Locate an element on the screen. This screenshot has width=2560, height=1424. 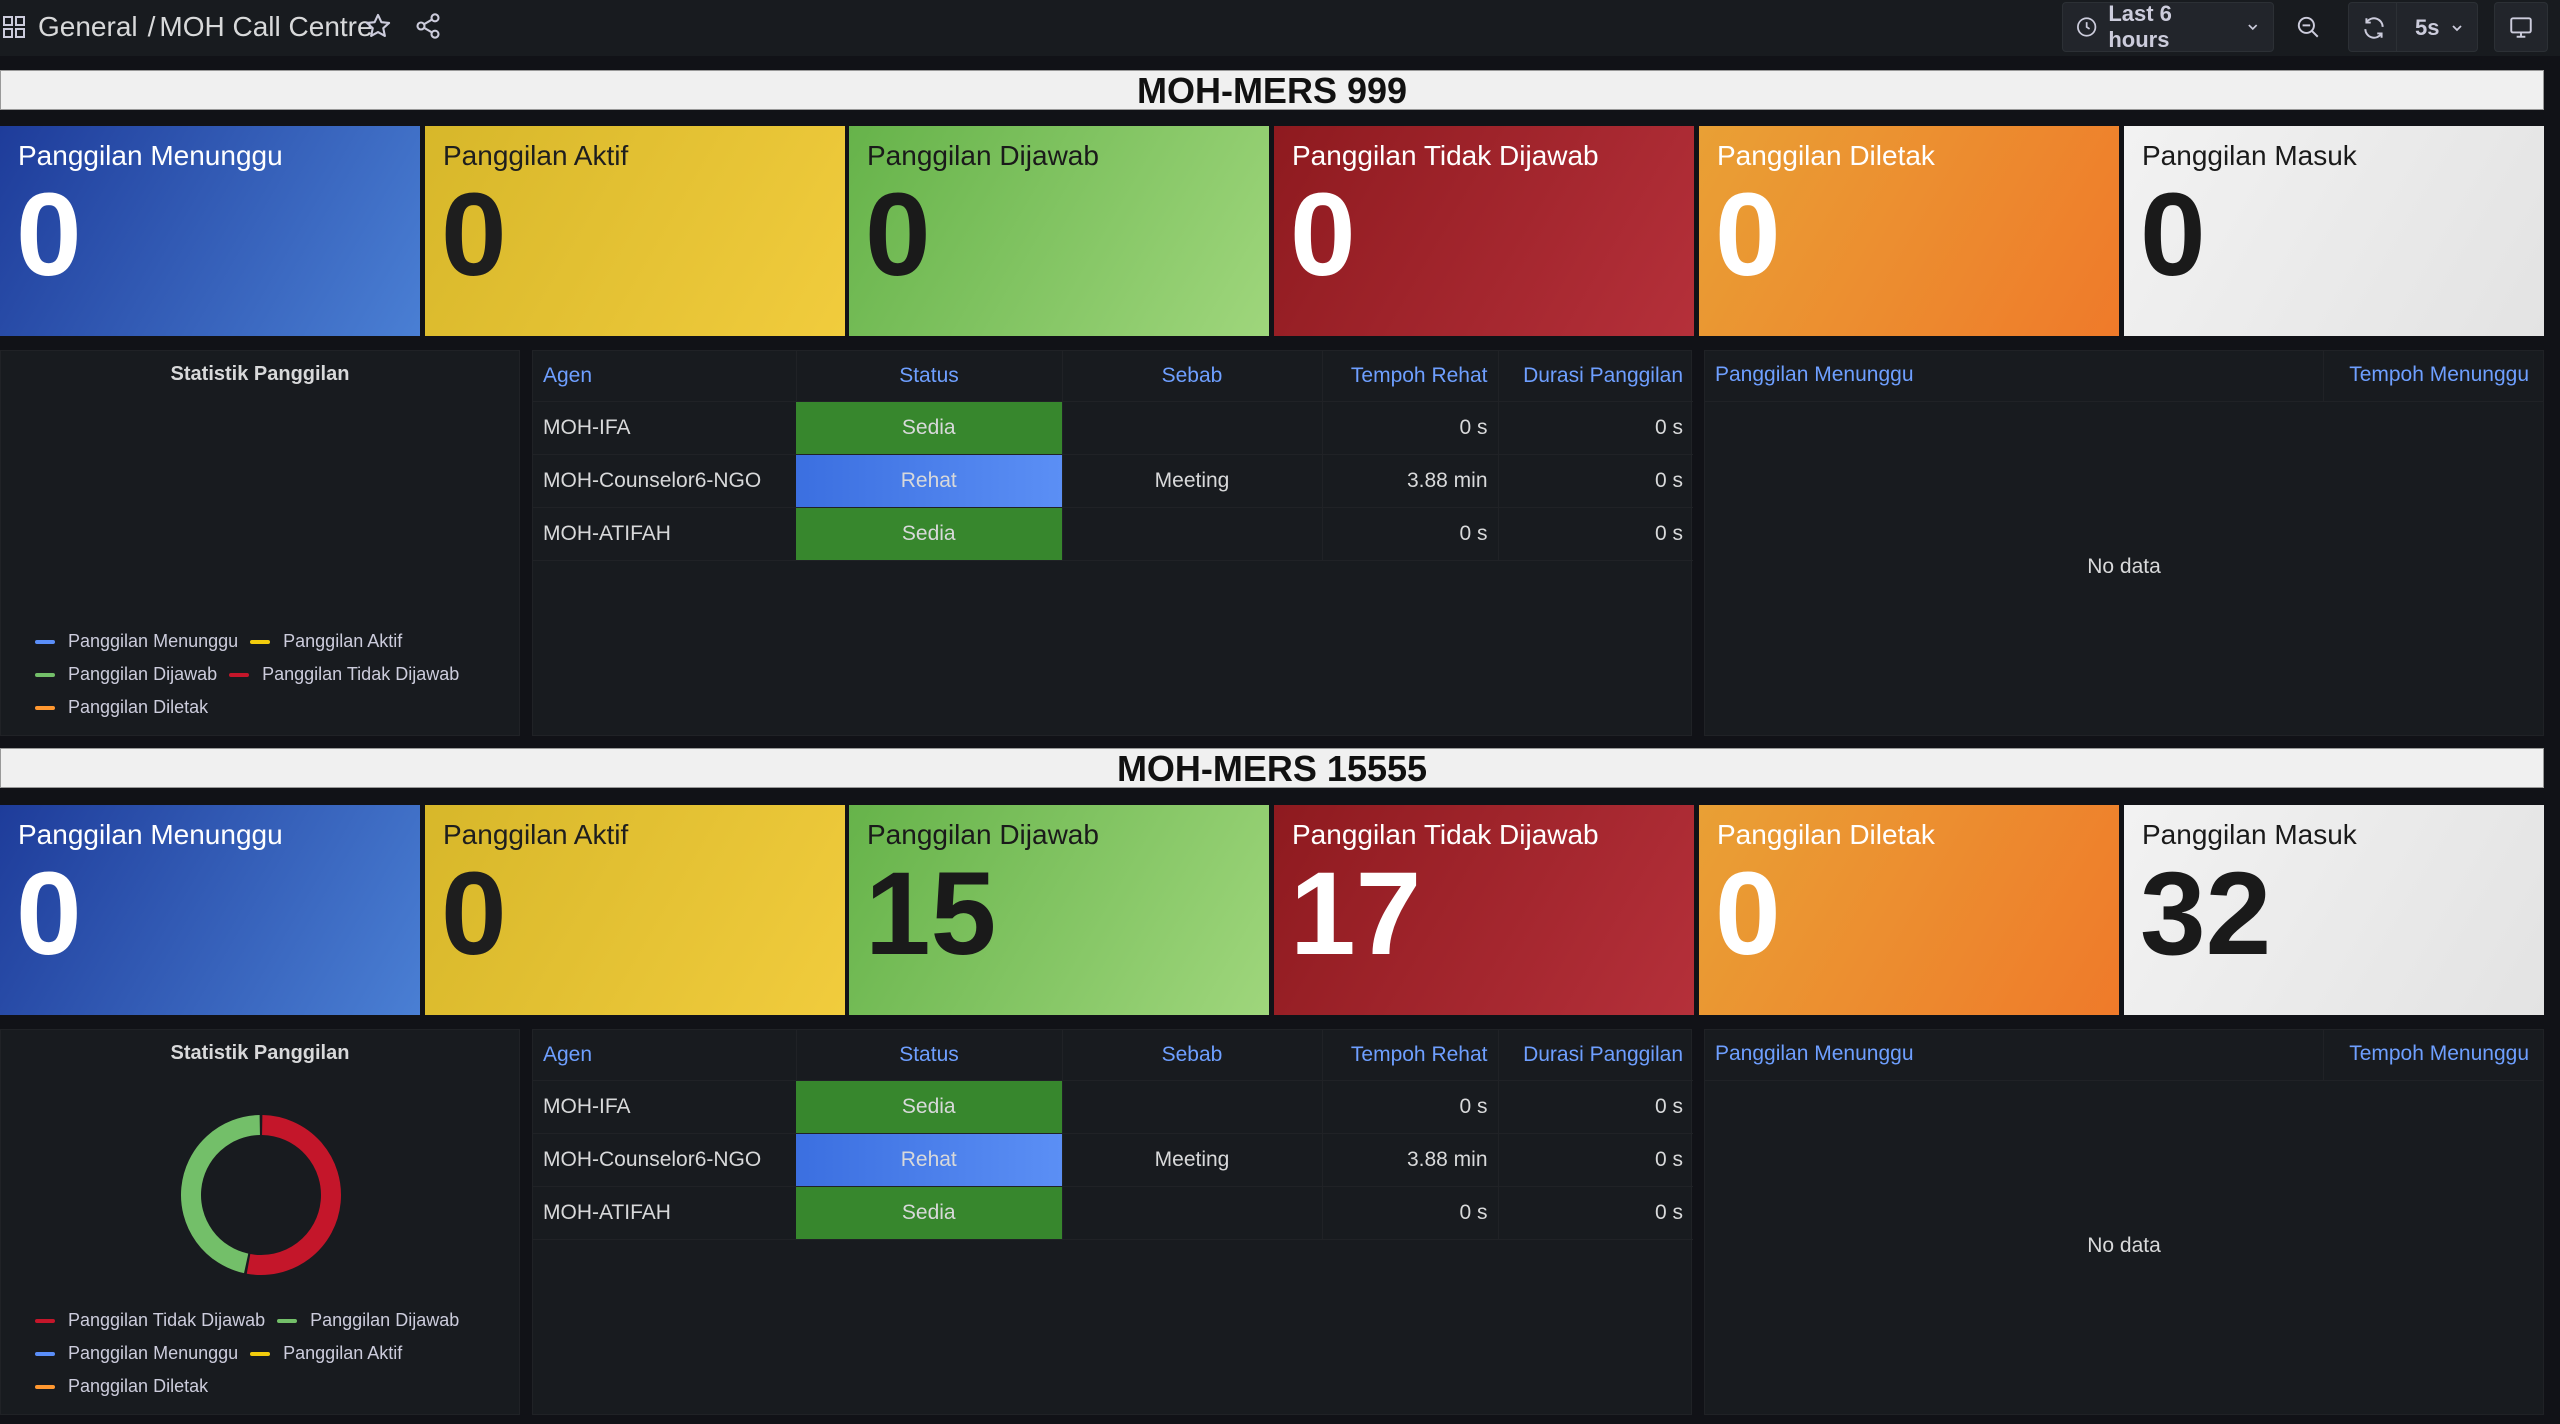
stat-value: 15 is located at coordinates (931, 914).